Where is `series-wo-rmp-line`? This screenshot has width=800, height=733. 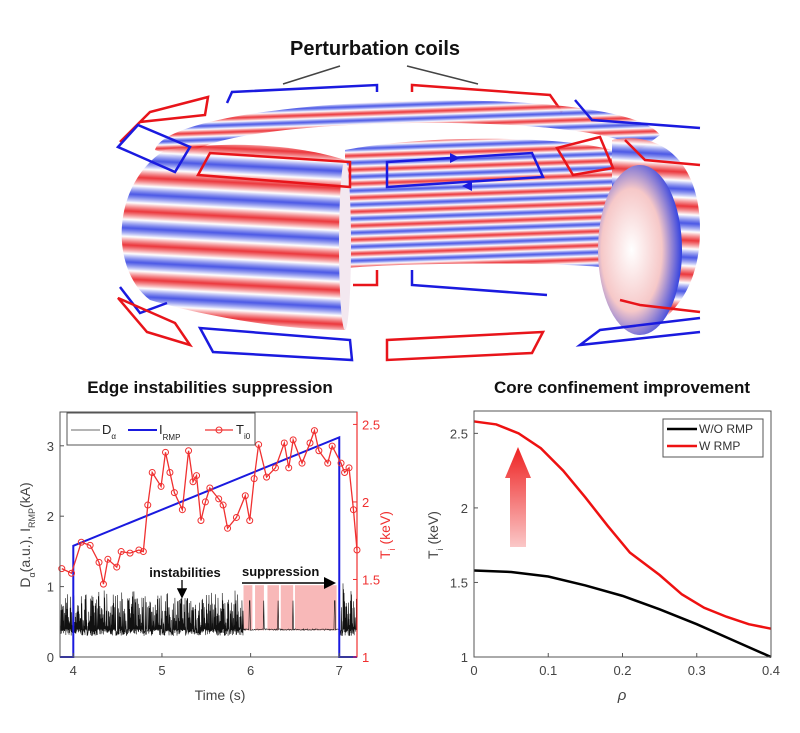 series-wo-rmp-line is located at coordinates (622, 614).